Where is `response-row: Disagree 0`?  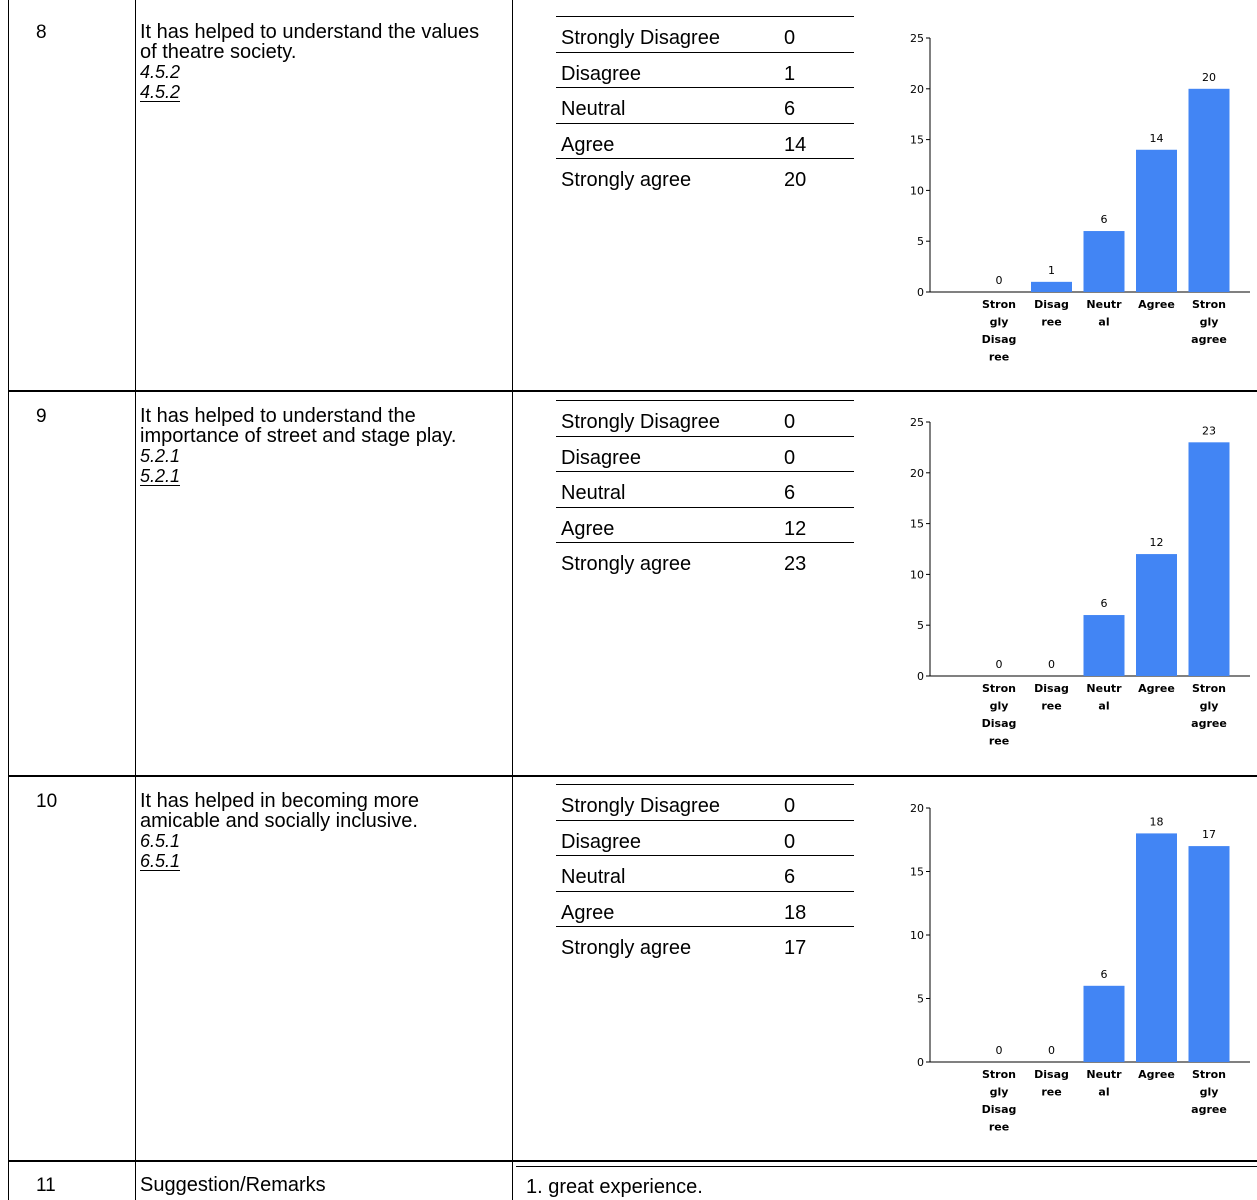
response-row: Disagree 0 is located at coordinates (705, 454).